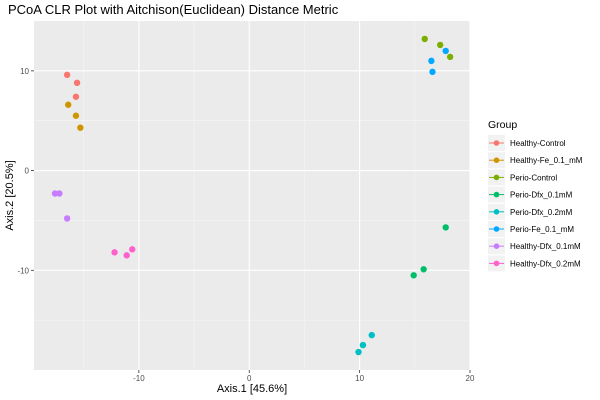 The image size is (600, 400). Describe the element at coordinates (541, 212) in the screenshot. I see `legend-label: Perio-Dfx_0.2mM` at that location.